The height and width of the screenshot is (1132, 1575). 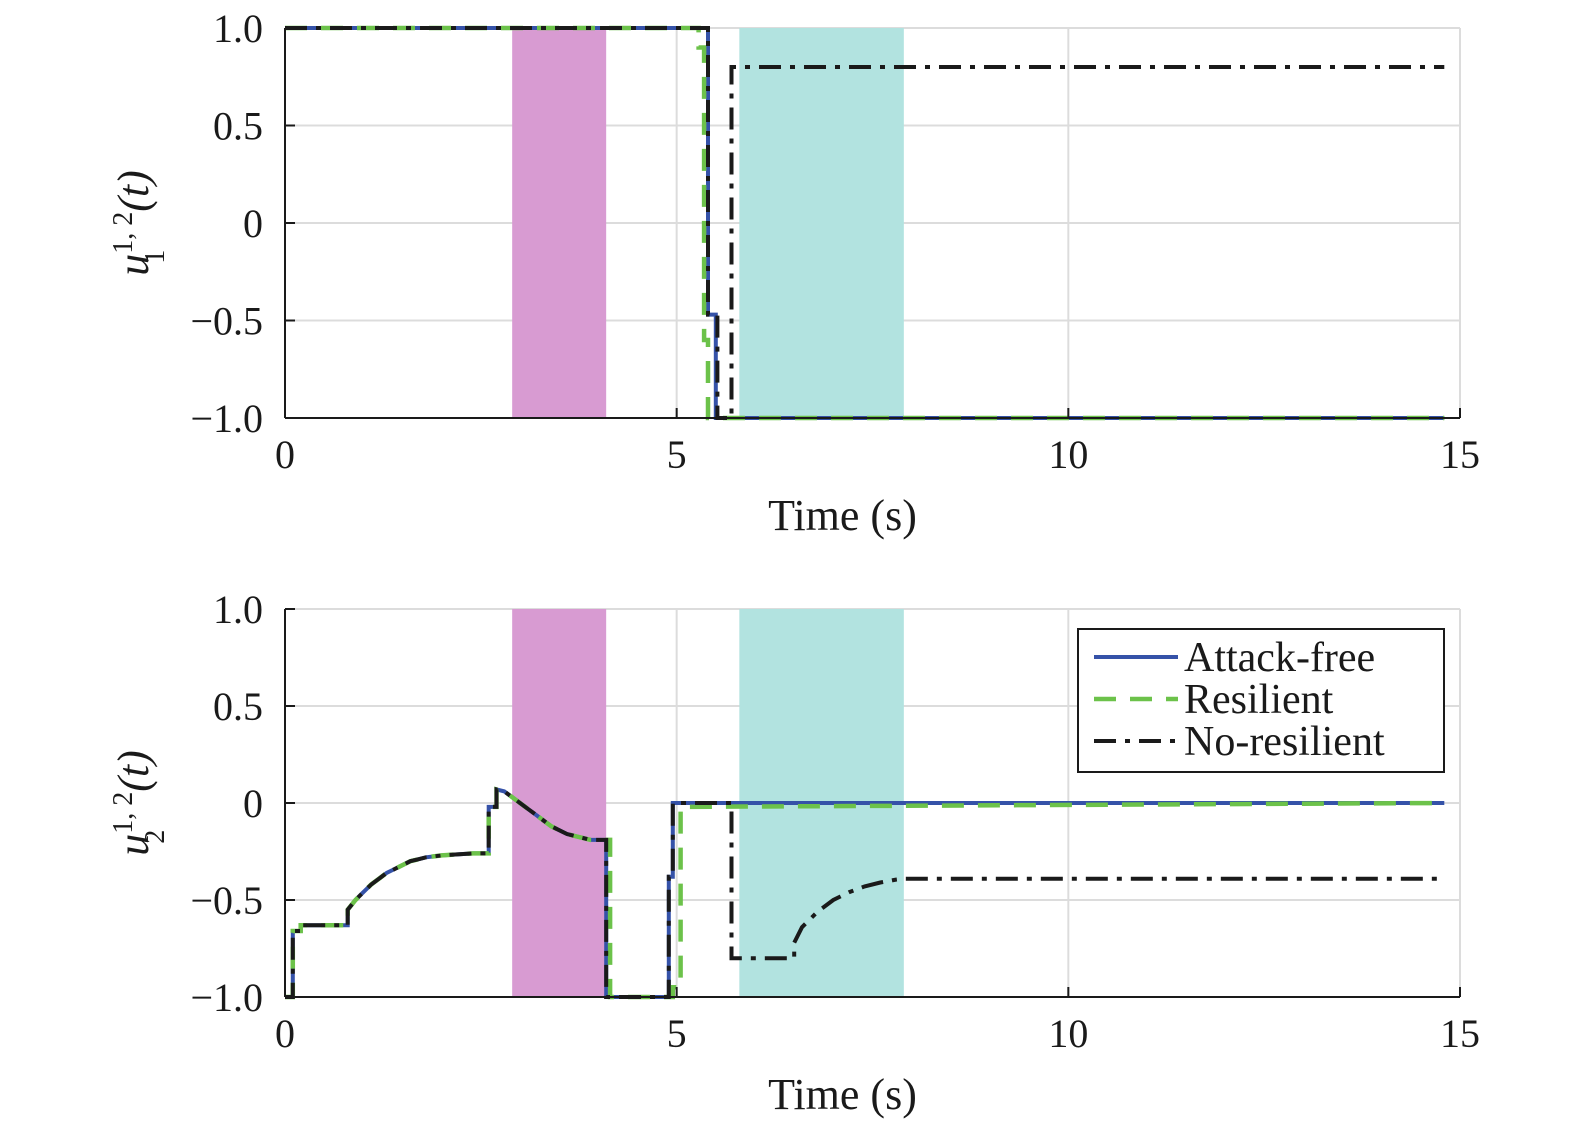 What do you see at coordinates (1279, 658) in the screenshot?
I see `legend-label-attack-free: Attack-free` at bounding box center [1279, 658].